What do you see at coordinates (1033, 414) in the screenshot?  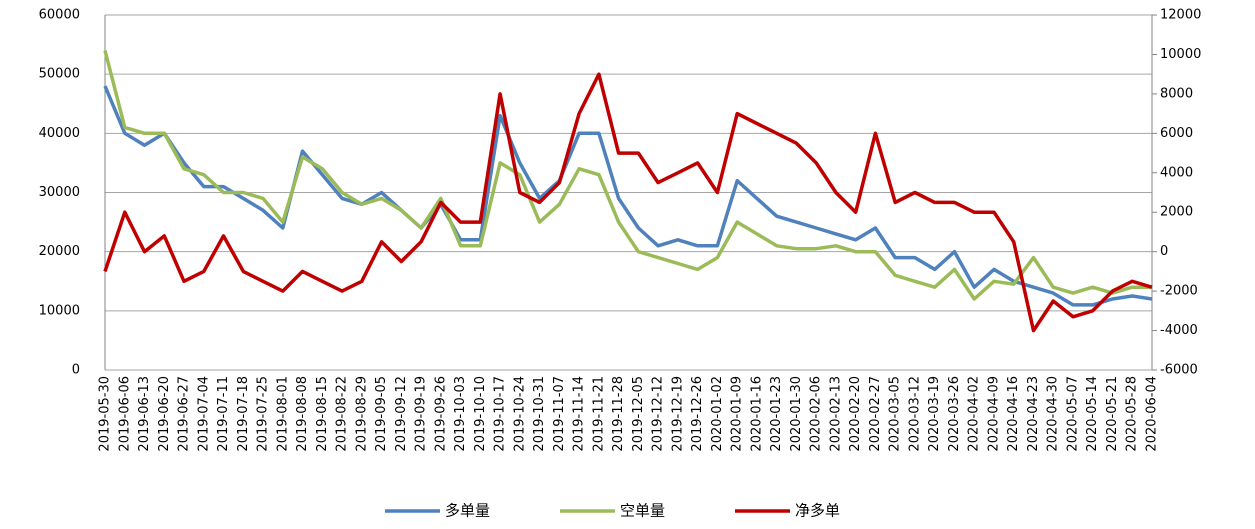 I see `x-tick-label: 2020-04-23` at bounding box center [1033, 414].